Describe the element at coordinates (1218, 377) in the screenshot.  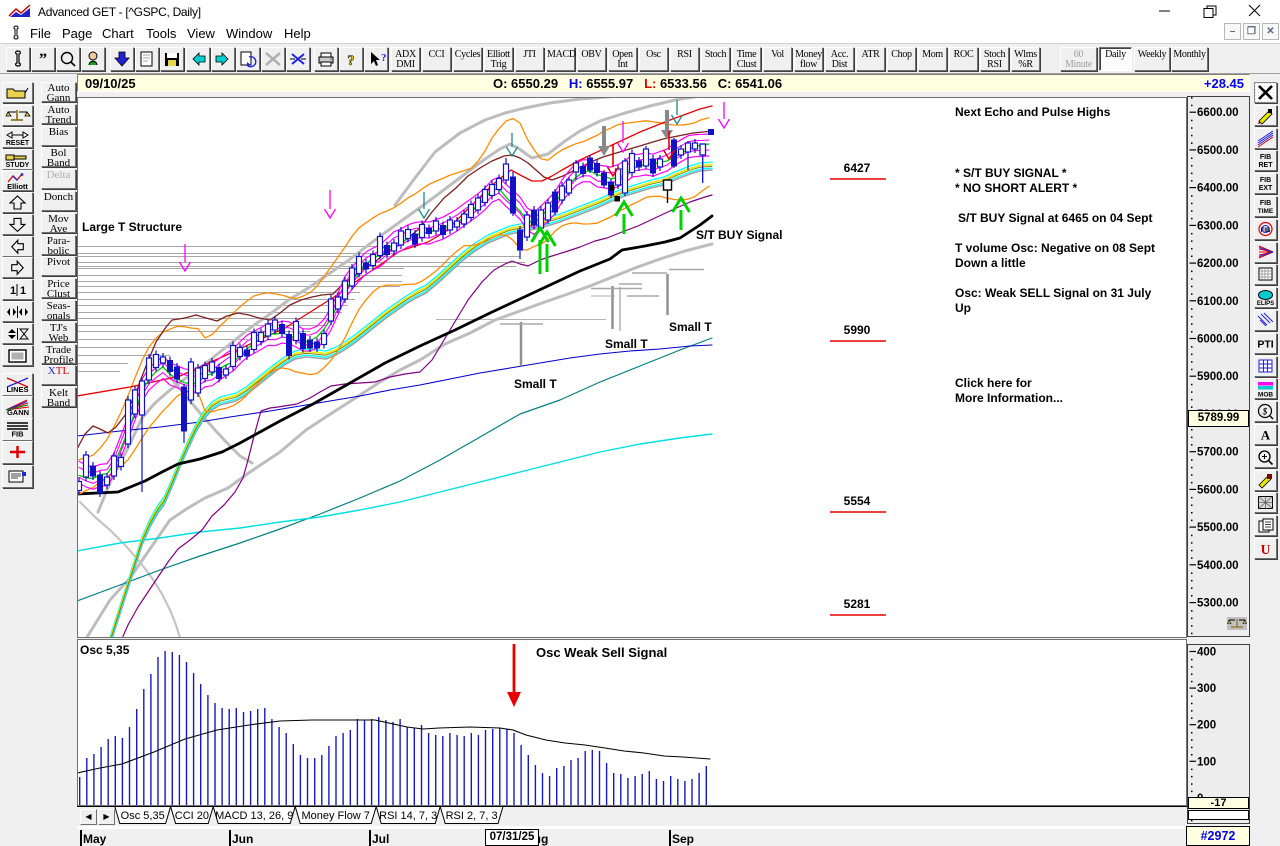
I see `svg-text: 5900.00` at that location.